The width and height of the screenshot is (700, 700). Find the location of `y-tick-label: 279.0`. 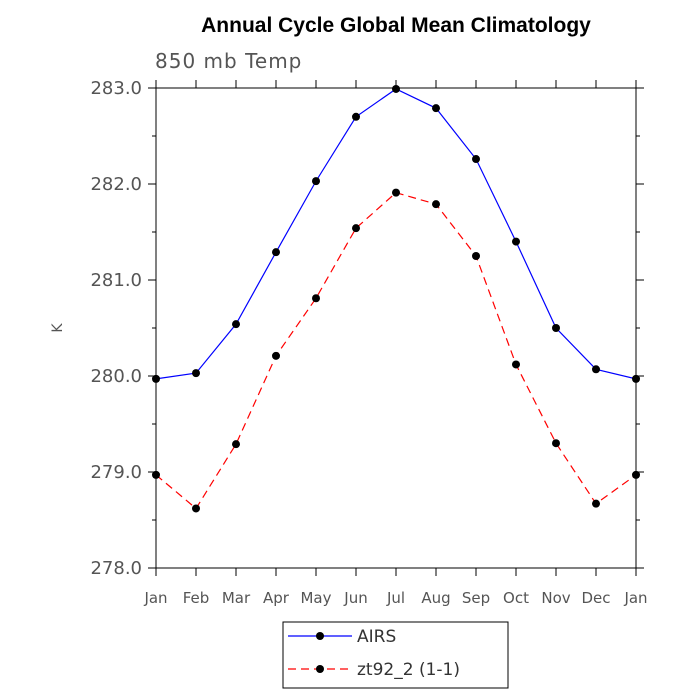

y-tick-label: 279.0 is located at coordinates (116, 472).